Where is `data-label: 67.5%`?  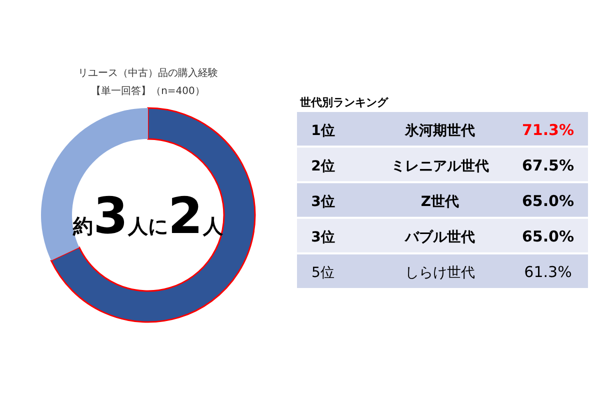 data-label: 67.5% is located at coordinates (548, 165).